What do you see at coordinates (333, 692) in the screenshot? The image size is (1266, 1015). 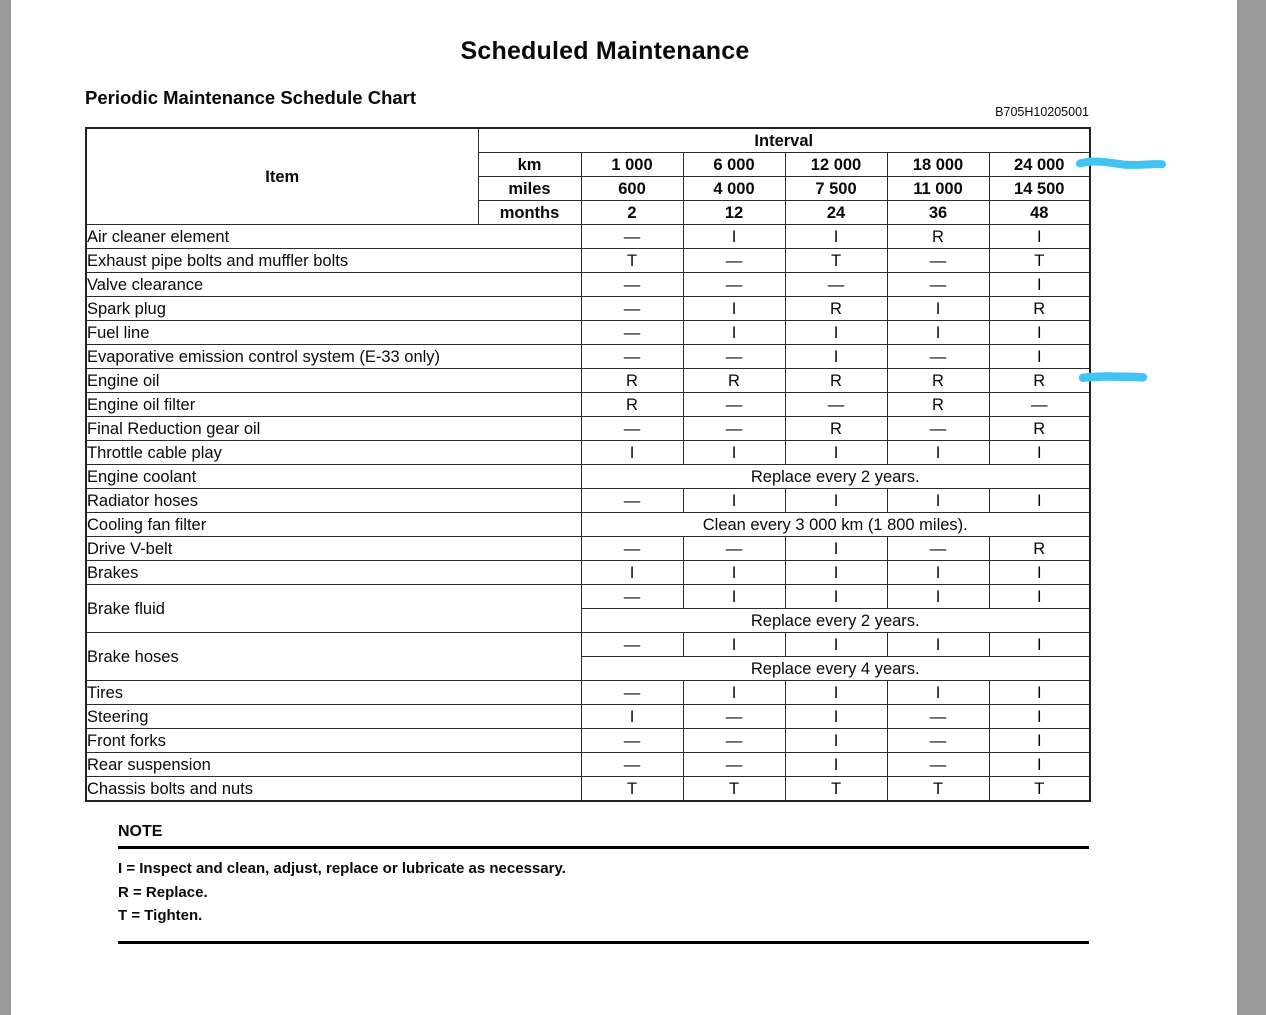 I see `item-cell: Tires` at bounding box center [333, 692].